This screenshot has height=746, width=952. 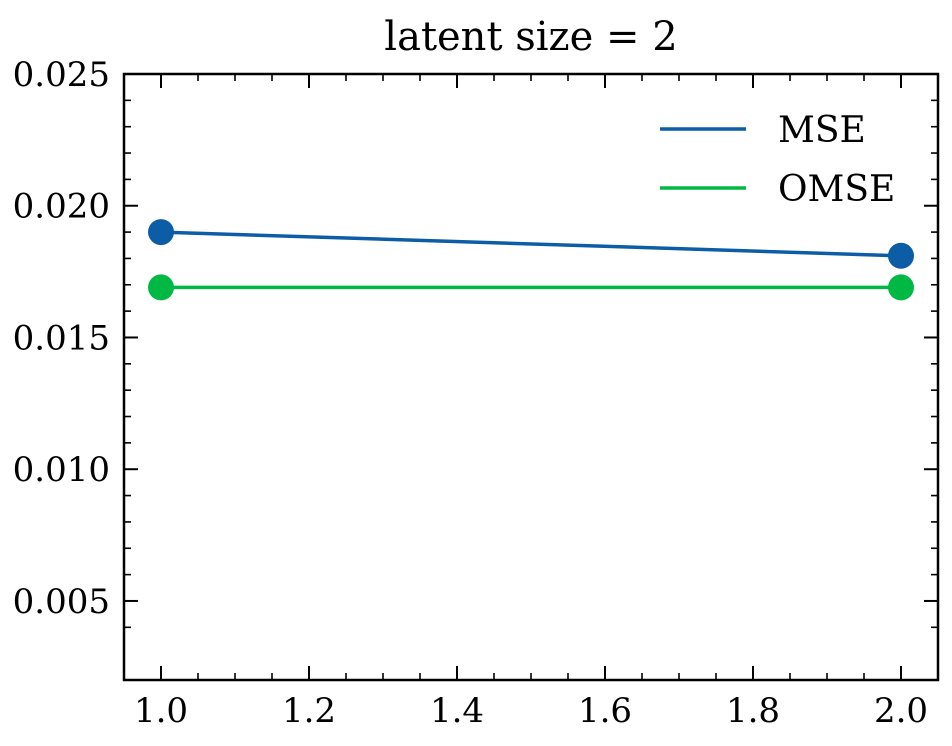 What do you see at coordinates (61, 602) in the screenshot?
I see `y-tick-label: 0.005` at bounding box center [61, 602].